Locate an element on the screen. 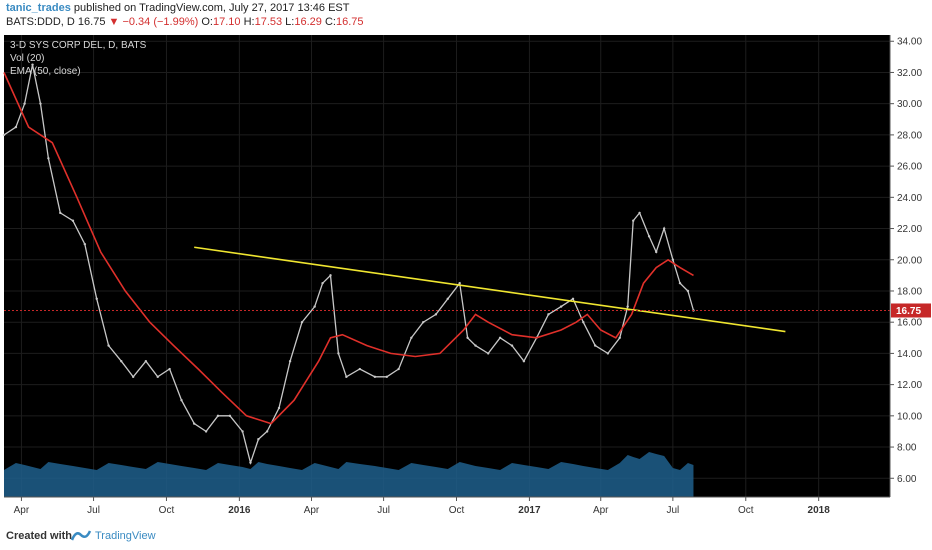  y-tick-label: 8.00 is located at coordinates (907, 448).